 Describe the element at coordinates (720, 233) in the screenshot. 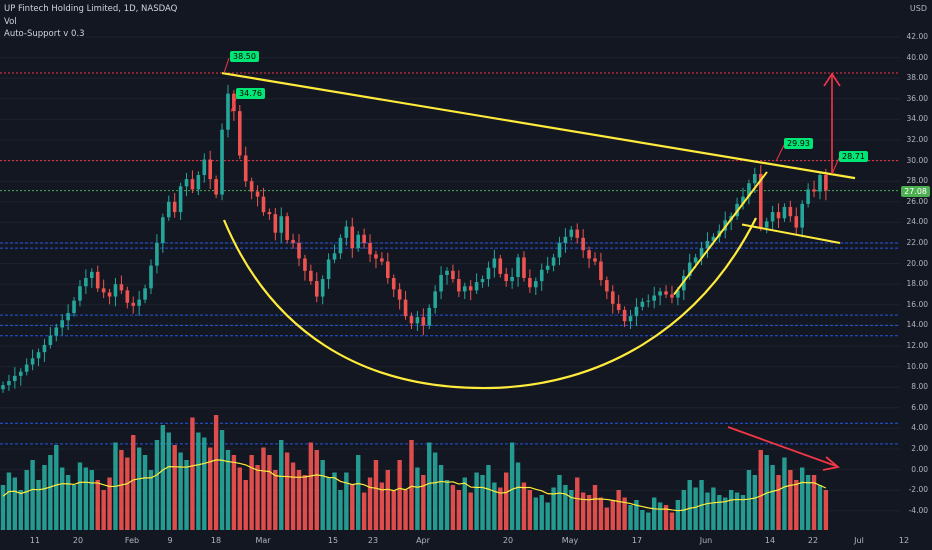

I see `rising-channel-line` at that location.